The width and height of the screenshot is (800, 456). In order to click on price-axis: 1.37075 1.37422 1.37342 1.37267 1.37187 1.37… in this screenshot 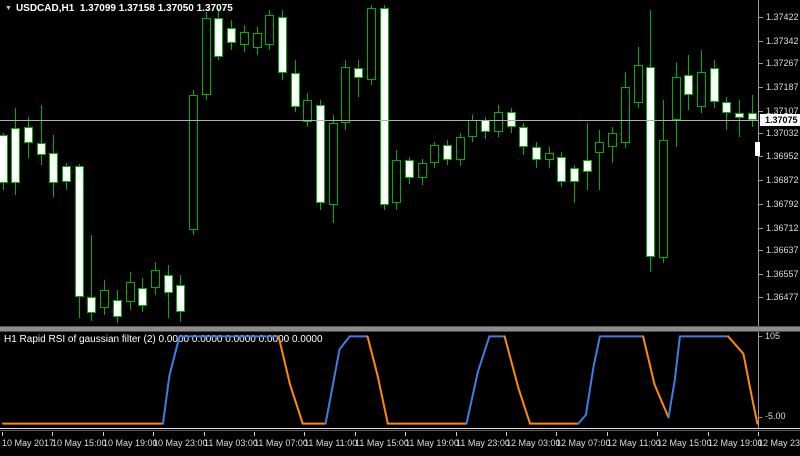, I will do `click(777, 214)`.